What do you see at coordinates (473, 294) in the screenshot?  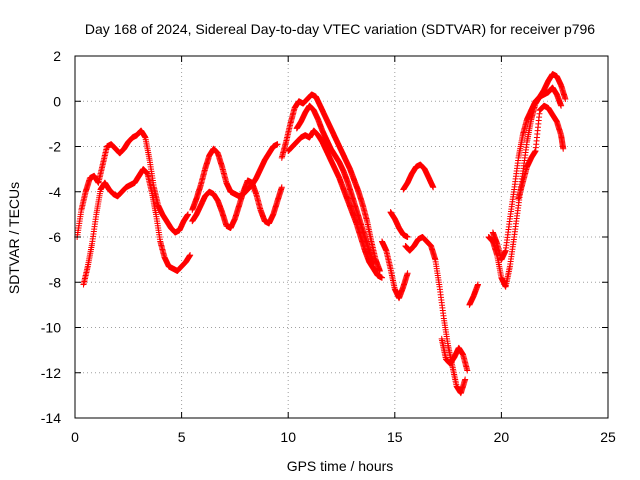 I see `series-trace-m` at bounding box center [473, 294].